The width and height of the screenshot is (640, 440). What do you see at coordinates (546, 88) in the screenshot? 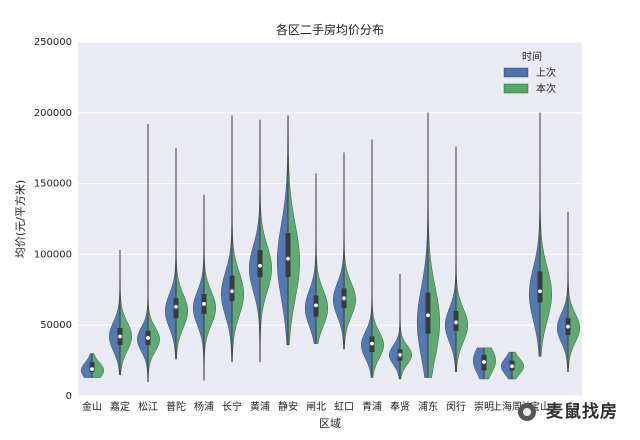
I see `legend-label-本次: 本次` at bounding box center [546, 88].